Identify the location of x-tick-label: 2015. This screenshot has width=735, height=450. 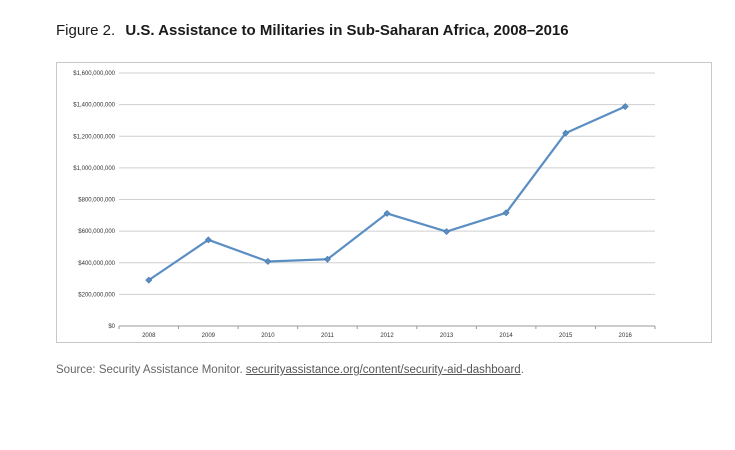
(566, 336).